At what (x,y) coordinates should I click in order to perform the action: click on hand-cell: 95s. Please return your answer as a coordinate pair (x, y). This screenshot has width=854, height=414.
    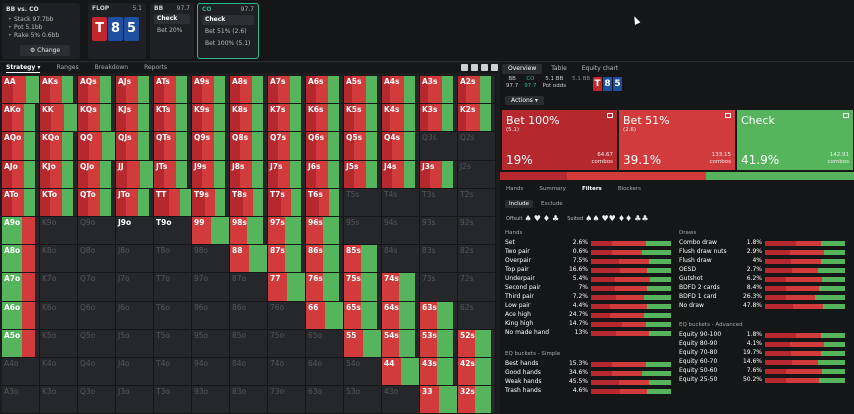
    Looking at the image, I should click on (363, 231).